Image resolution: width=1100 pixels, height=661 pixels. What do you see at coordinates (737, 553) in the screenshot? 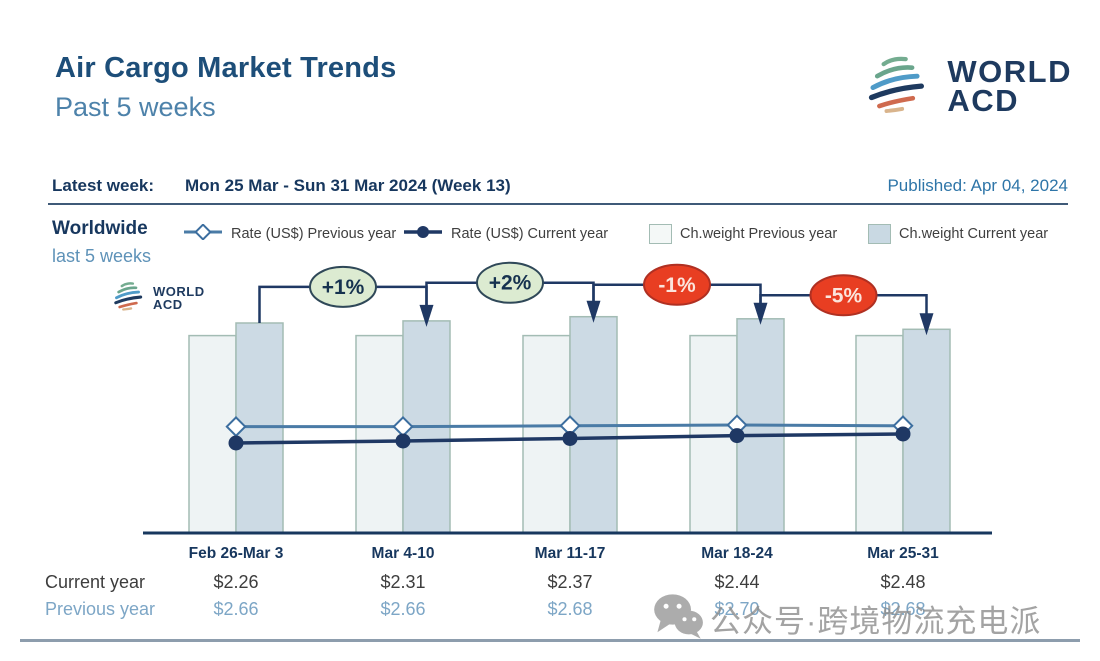
I see `x-axis-label-3: Mar 18-24` at bounding box center [737, 553].